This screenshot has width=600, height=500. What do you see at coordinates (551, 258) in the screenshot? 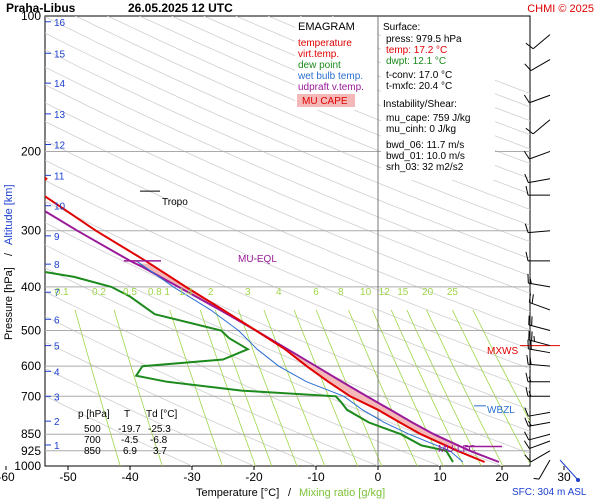
I see `wind-barbs` at bounding box center [551, 258].